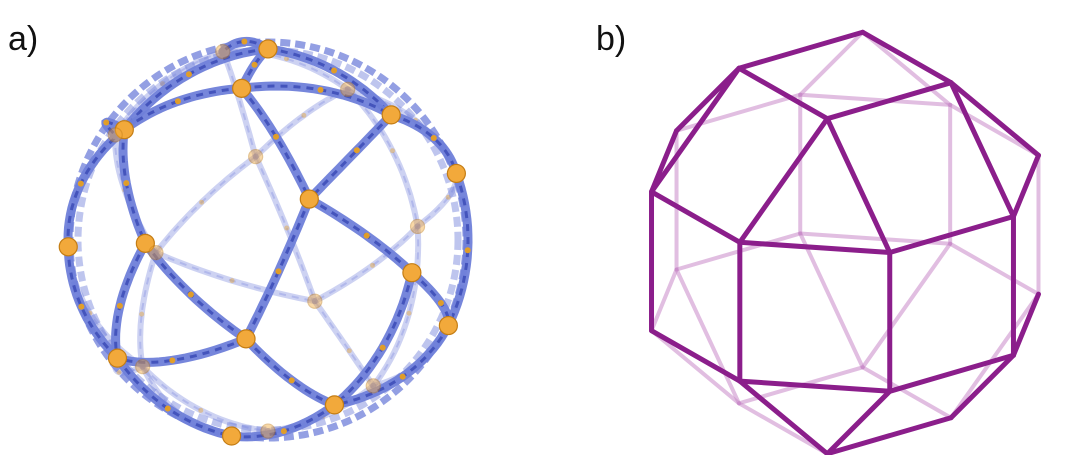 The image size is (1073, 455). I want to click on panel-a-label: a), so click(23, 39).